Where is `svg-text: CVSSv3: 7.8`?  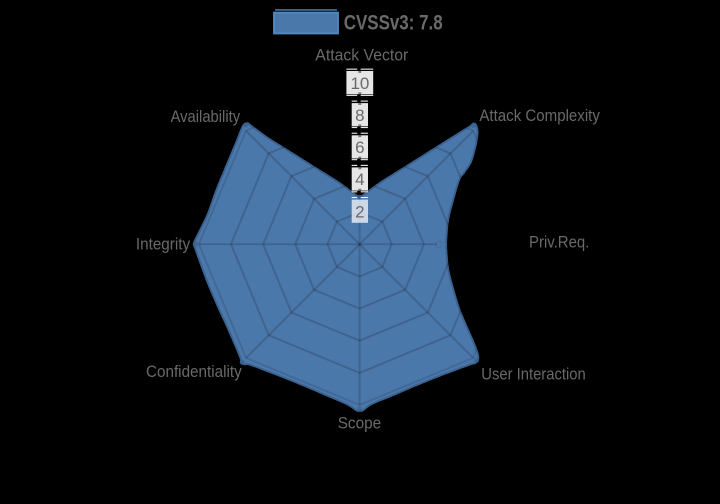 svg-text: CVSSv3: 7.8 is located at coordinates (393, 22).